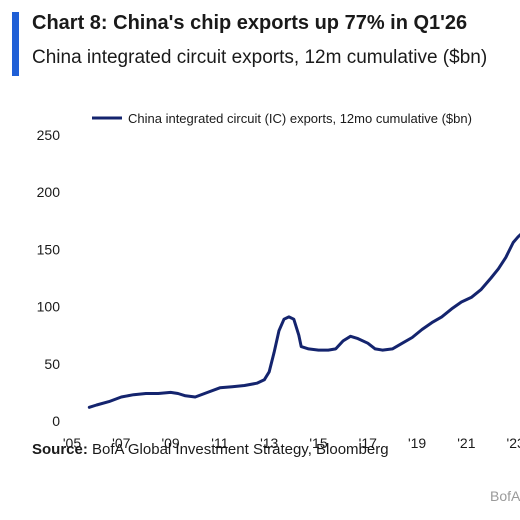 This screenshot has height=520, width=520. I want to click on y-tick-label: 200, so click(49, 192).